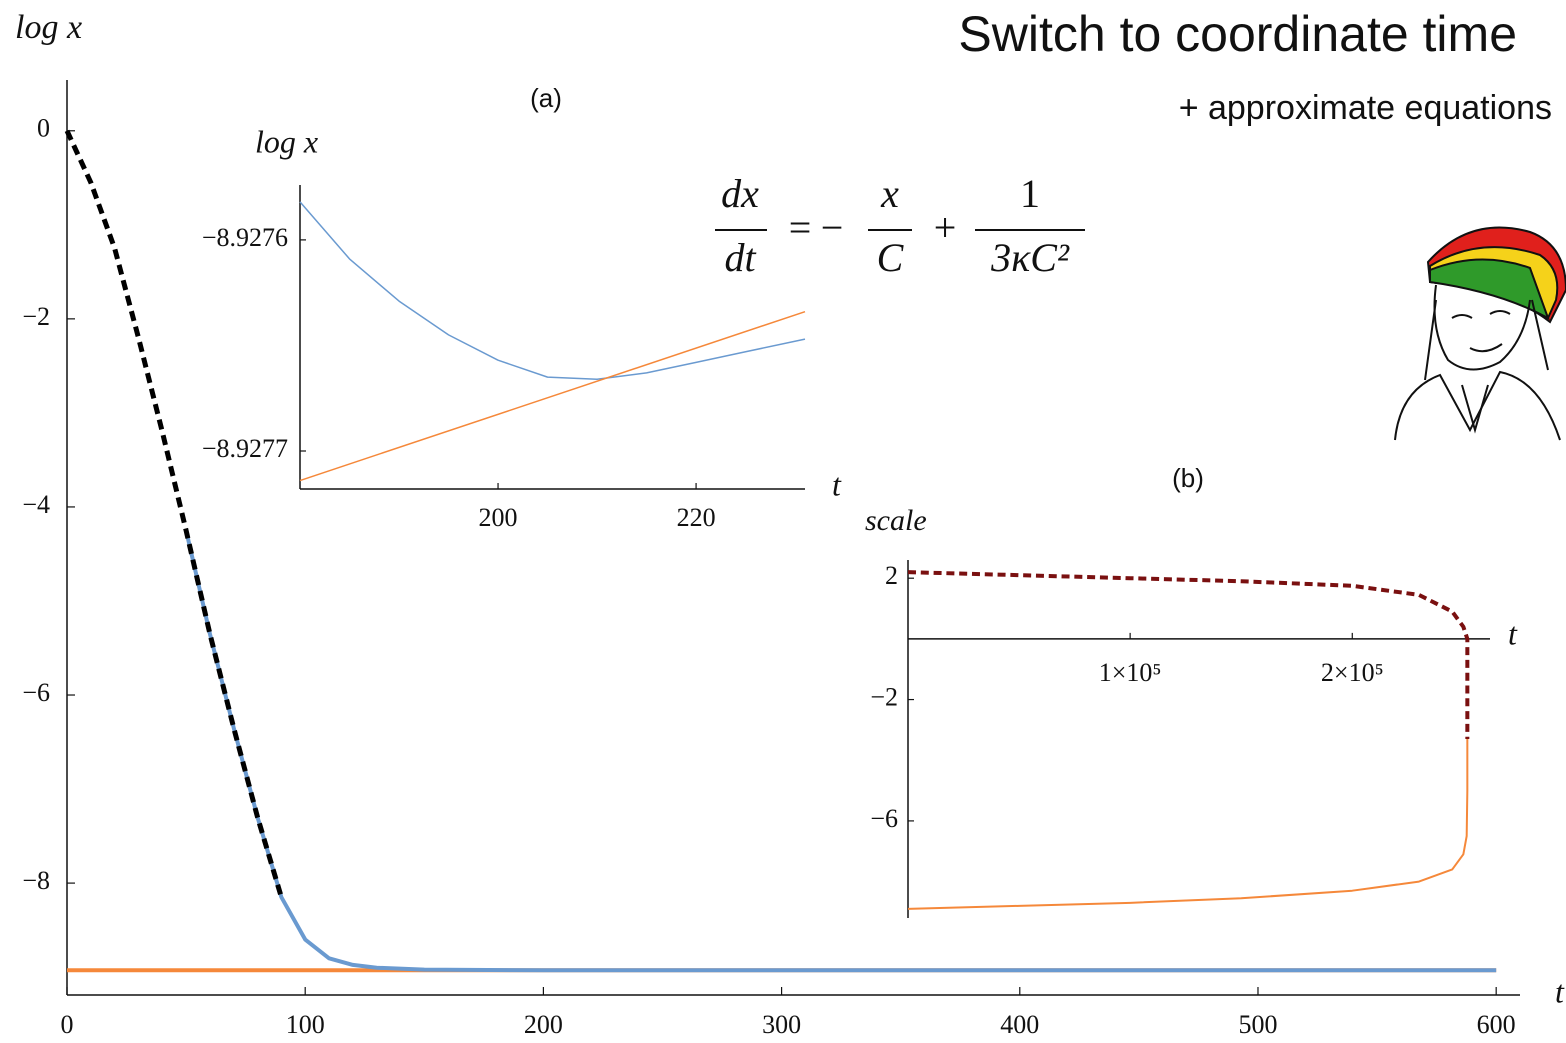  Describe the element at coordinates (1496, 1024) in the screenshot. I see `x-tick-label: 600` at that location.